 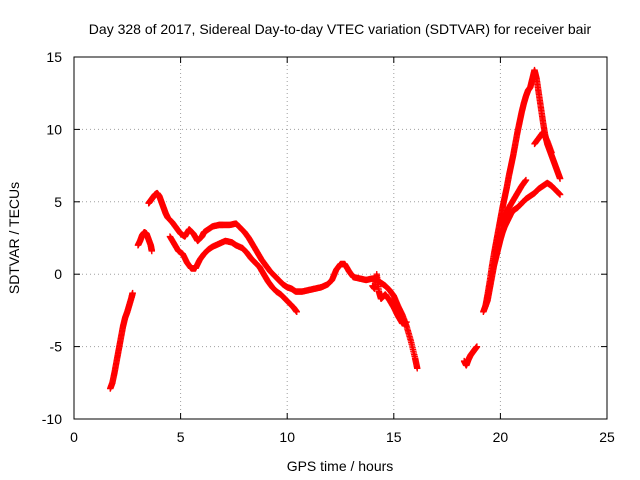 I want to click on y-tick-label: 5, so click(x=58, y=202).